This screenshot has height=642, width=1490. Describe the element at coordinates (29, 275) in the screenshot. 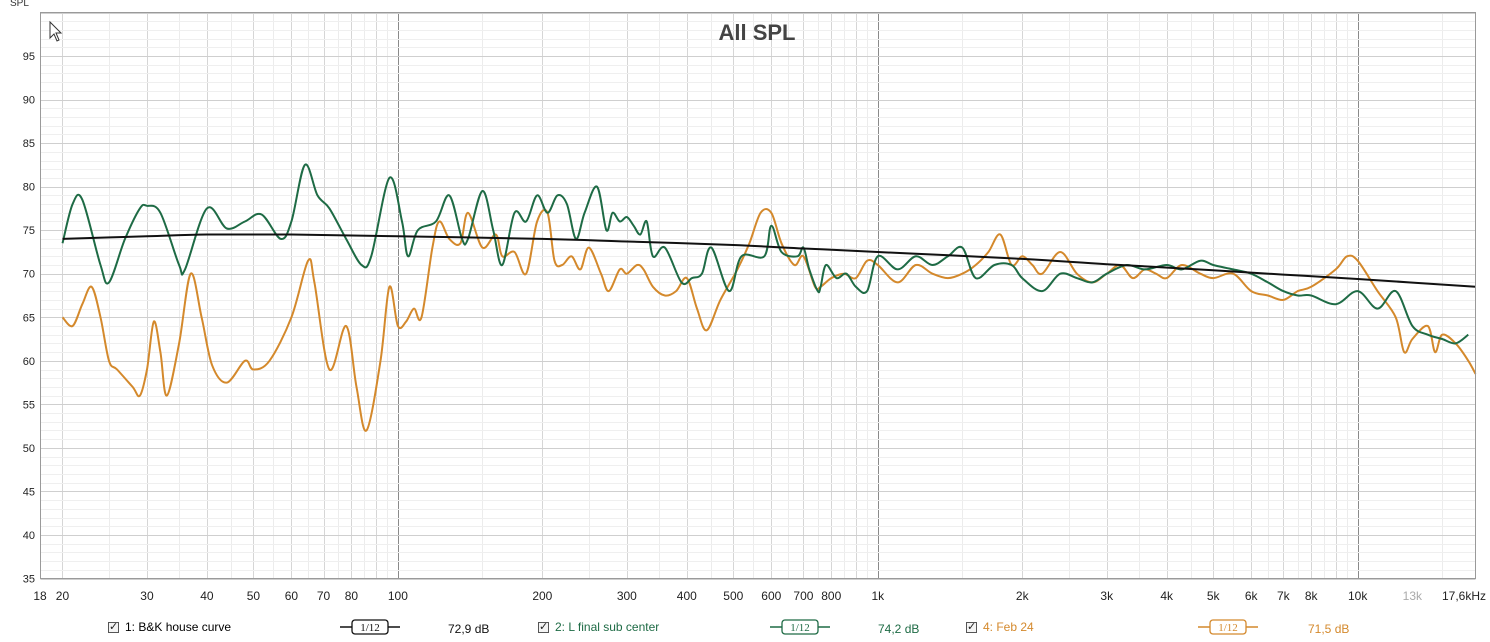

I see `y-tick-label: 70` at that location.